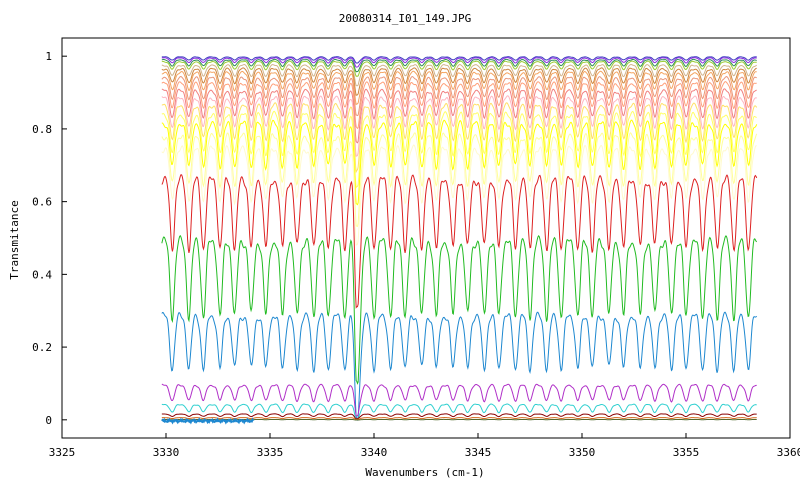  Describe the element at coordinates (686, 452) in the screenshot. I see `x-tick-label: 3355` at that location.